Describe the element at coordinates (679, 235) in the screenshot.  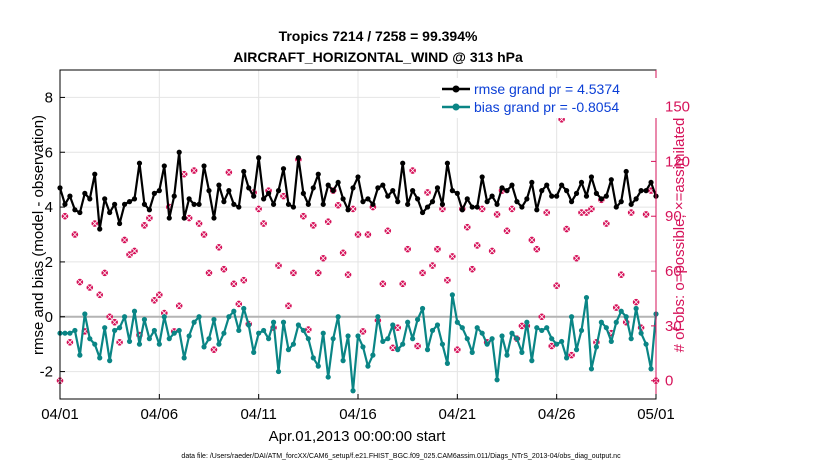
I see `y-axis-right-label: # of obs: o=possible; ×=assimilated` at that location.